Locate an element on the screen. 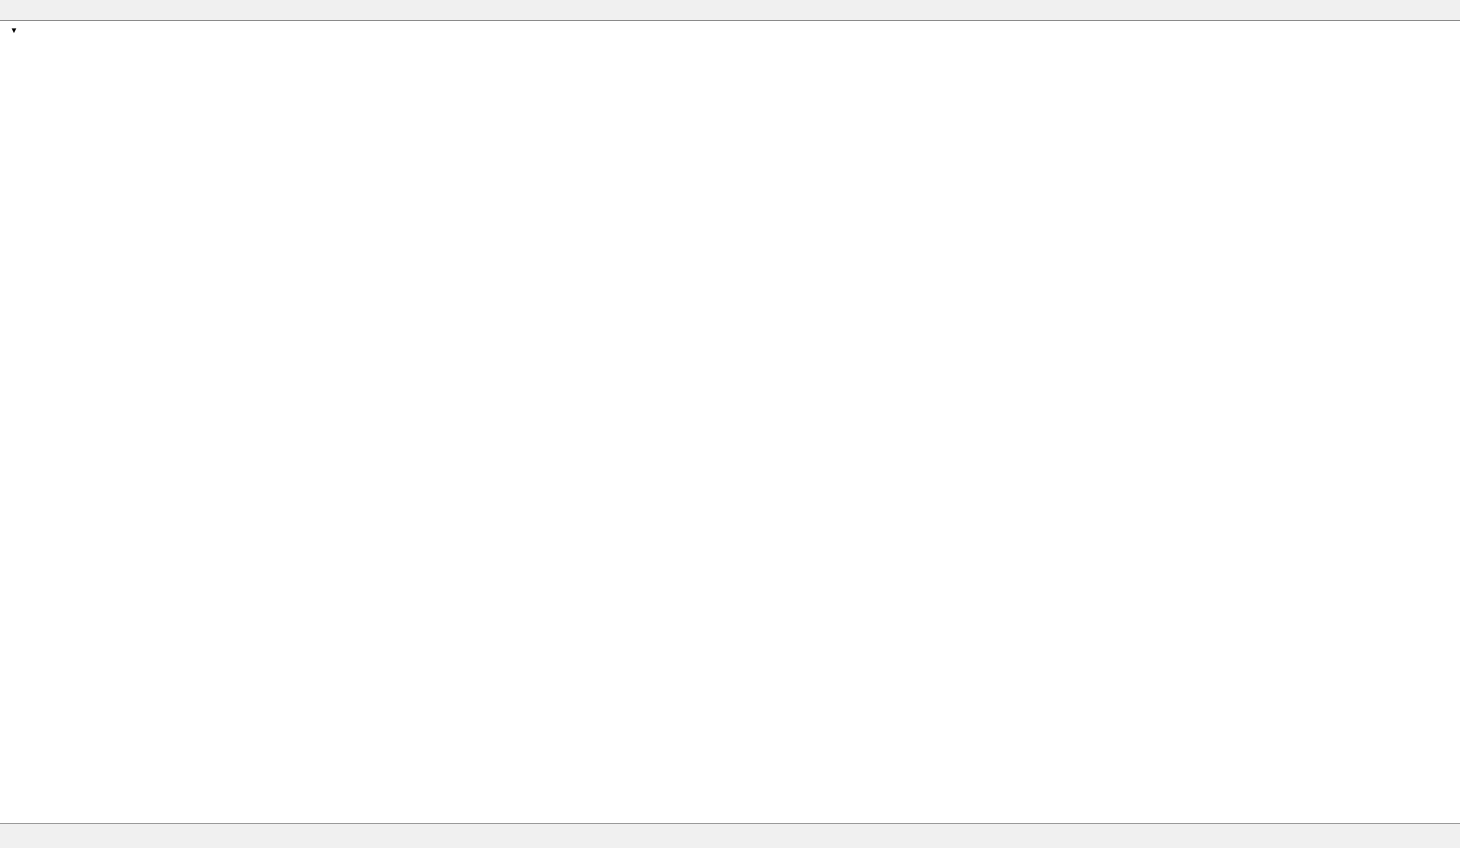 The width and height of the screenshot is (1460, 848). chart-tab-bar is located at coordinates (730, 835).